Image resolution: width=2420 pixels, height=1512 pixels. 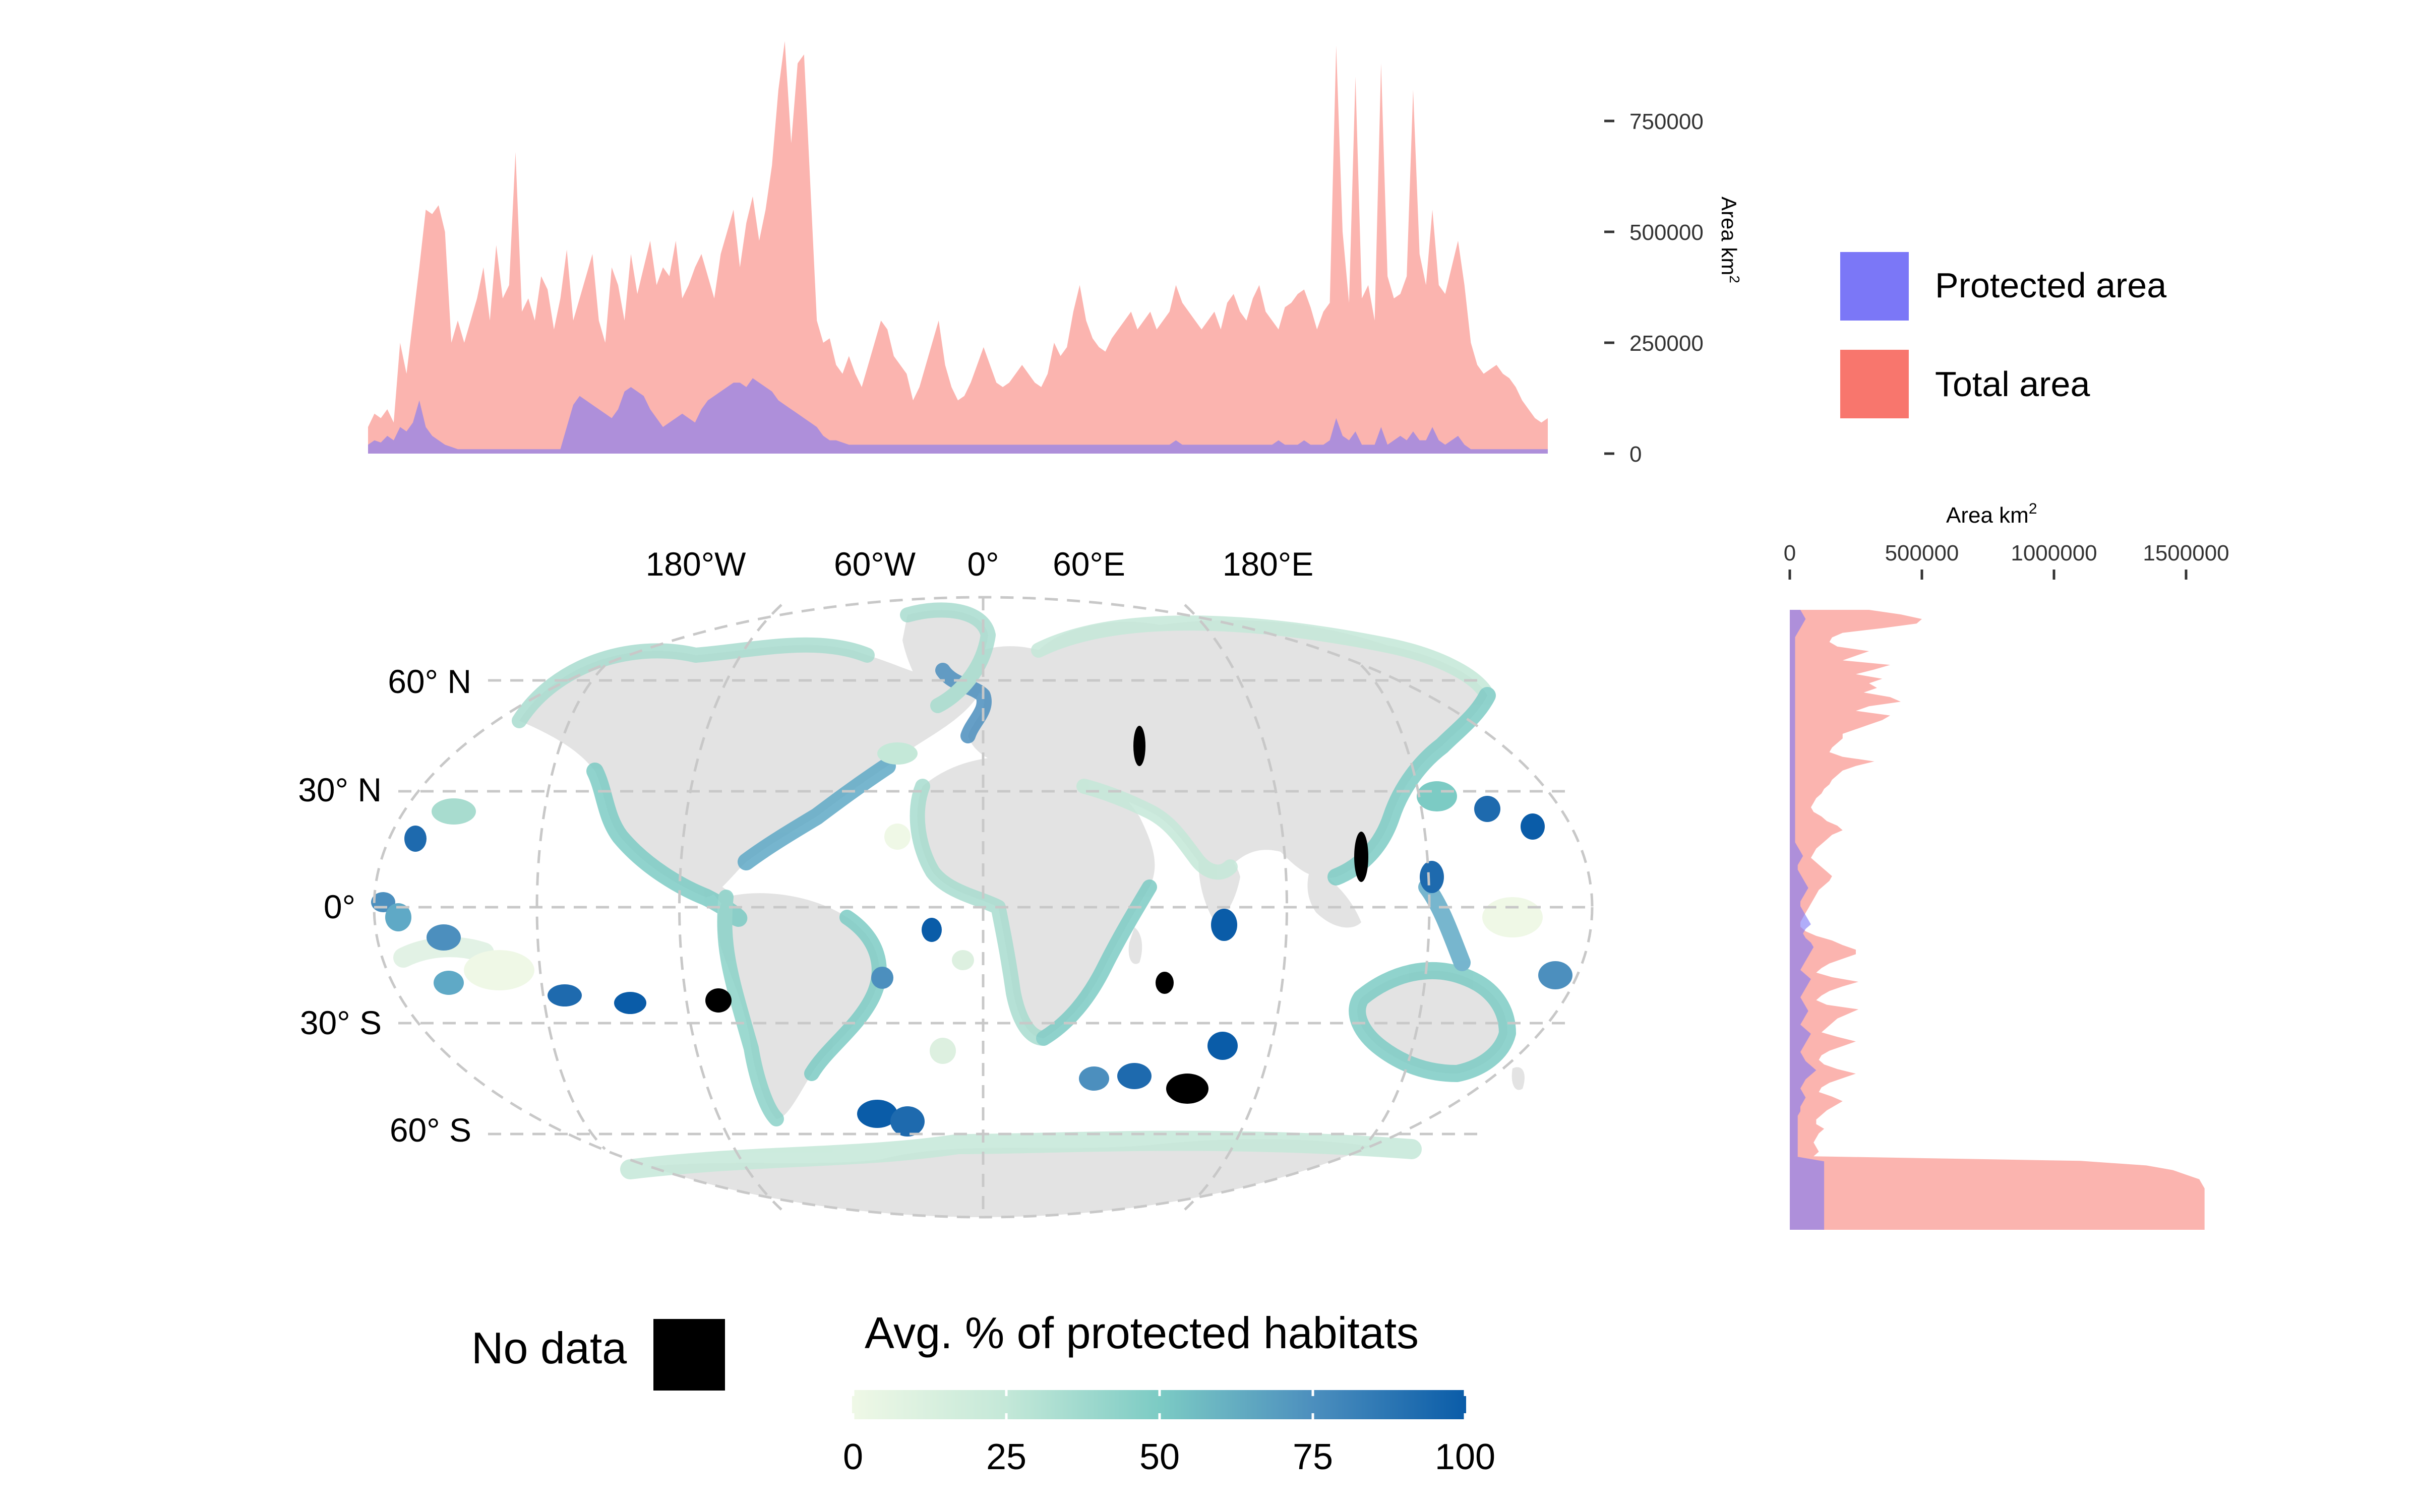 What do you see at coordinates (1991, 514) in the screenshot?
I see `x-axis-title: Area km2` at bounding box center [1991, 514].